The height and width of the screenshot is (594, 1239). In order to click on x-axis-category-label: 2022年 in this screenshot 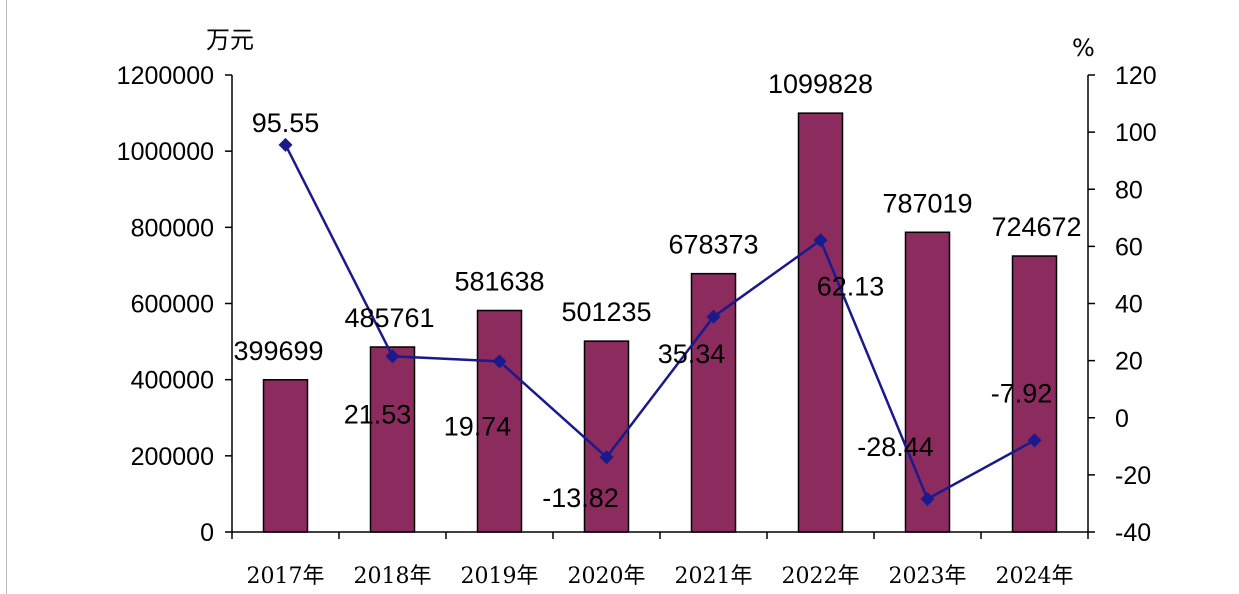, I will do `click(821, 576)`.